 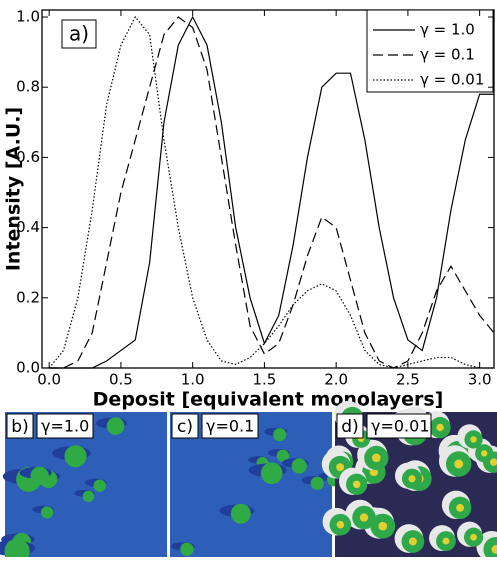 What do you see at coordinates (447, 55) in the screenshot?
I see `legend-label: γ = 0.1` at bounding box center [447, 55].